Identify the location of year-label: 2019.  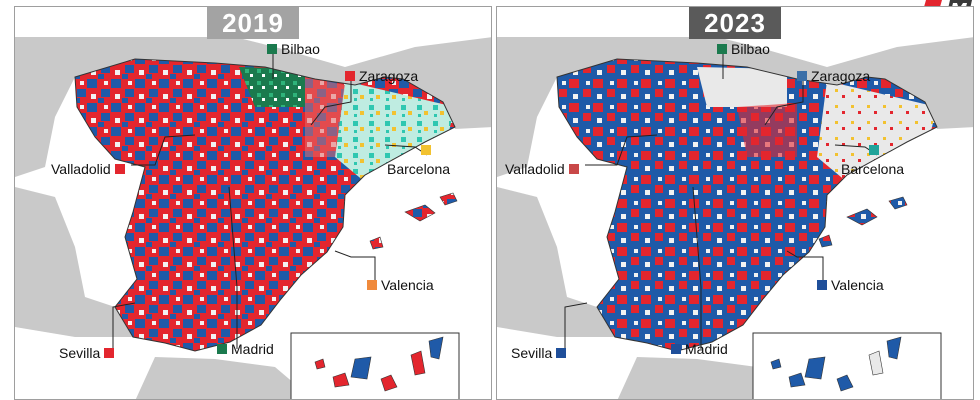
(253, 23).